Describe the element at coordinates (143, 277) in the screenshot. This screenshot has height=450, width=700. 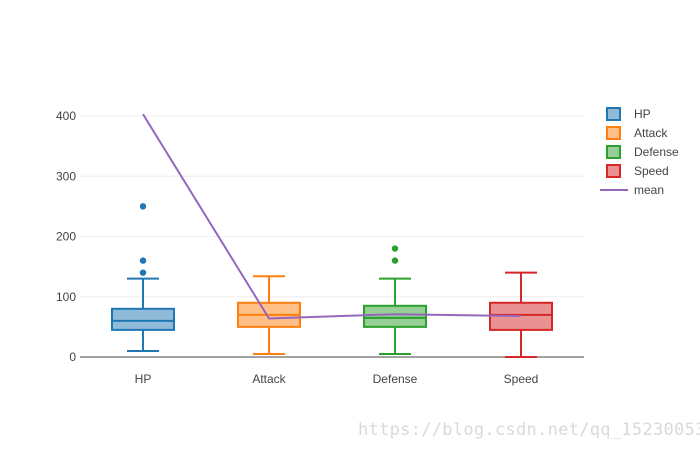
I see `box-hp` at that location.